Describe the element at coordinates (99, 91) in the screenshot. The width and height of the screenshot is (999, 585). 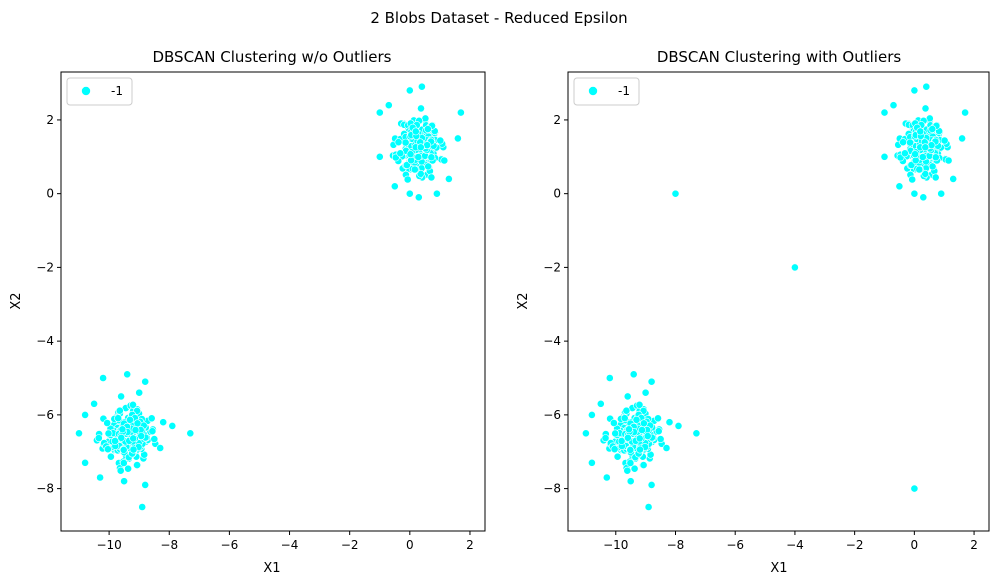
I see `left-legend: -1` at that location.